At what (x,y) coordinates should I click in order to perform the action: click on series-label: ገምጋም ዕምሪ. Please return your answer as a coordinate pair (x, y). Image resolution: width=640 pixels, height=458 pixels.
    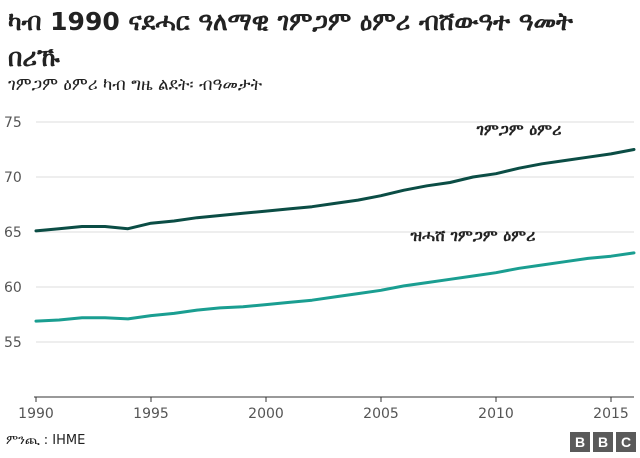
    Looking at the image, I should click on (519, 129).